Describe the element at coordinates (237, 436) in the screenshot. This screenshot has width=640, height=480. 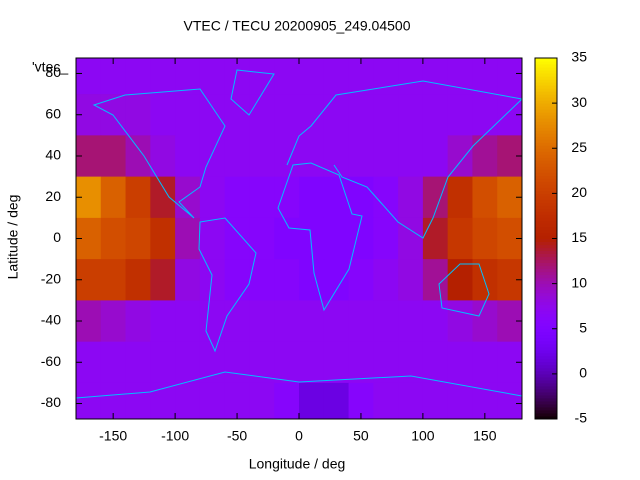
I see `x-tick-label: -50` at that location.